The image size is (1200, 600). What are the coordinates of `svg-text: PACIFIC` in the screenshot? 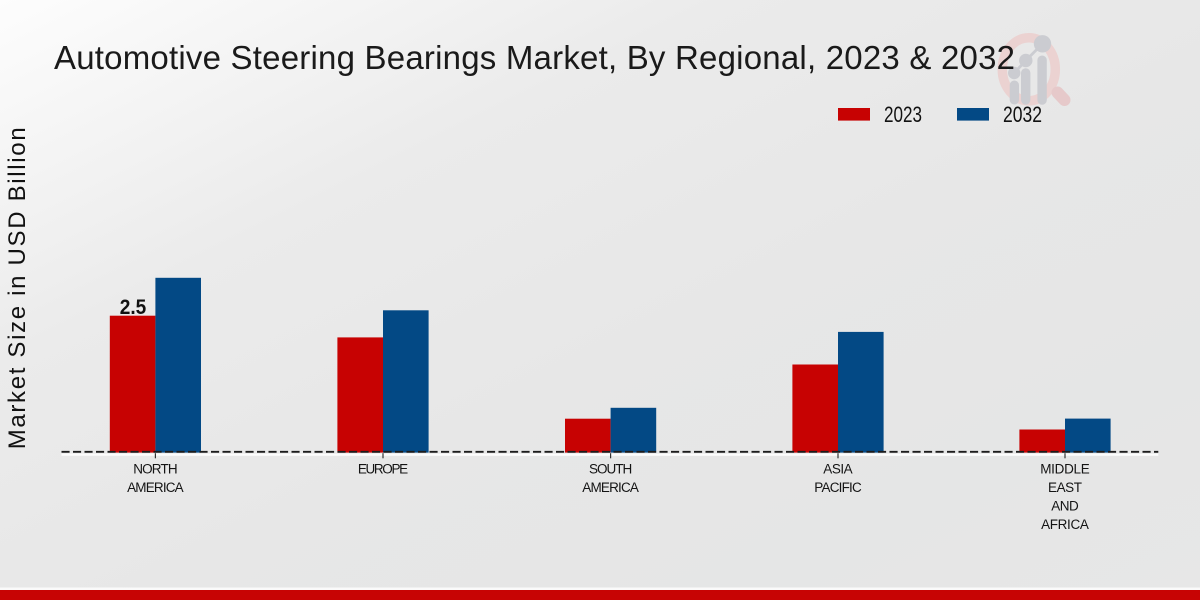 It's located at (838, 487).